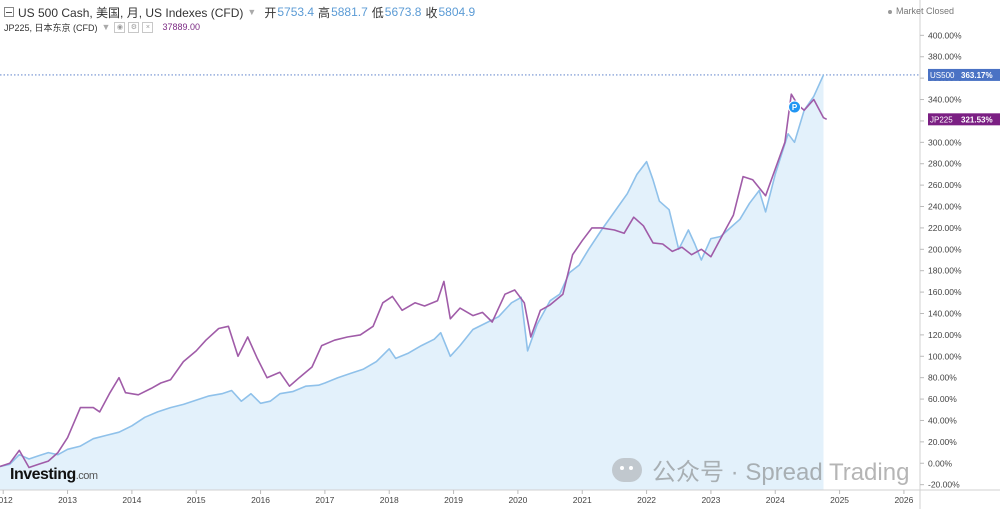  I want to click on open-value: 5753.4, so click(296, 12).